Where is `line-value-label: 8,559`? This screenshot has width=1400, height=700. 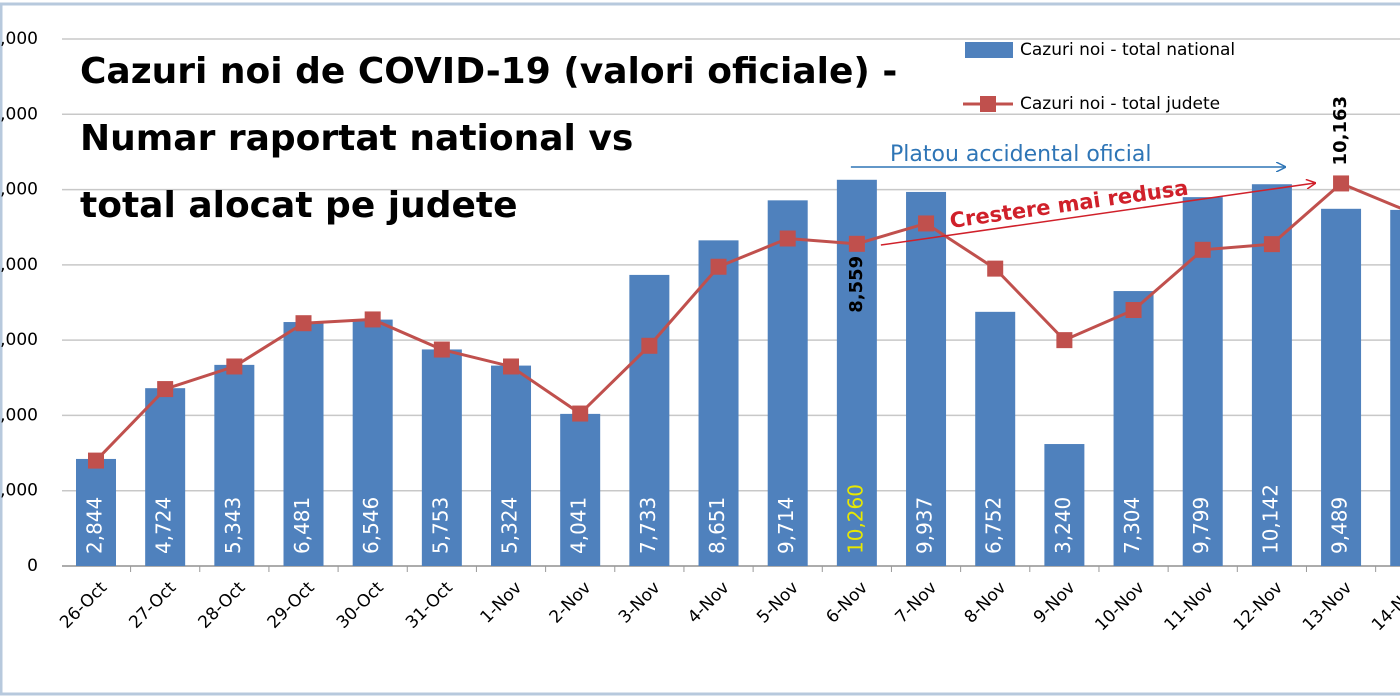
line-value-label: 8,559 is located at coordinates (856, 284).